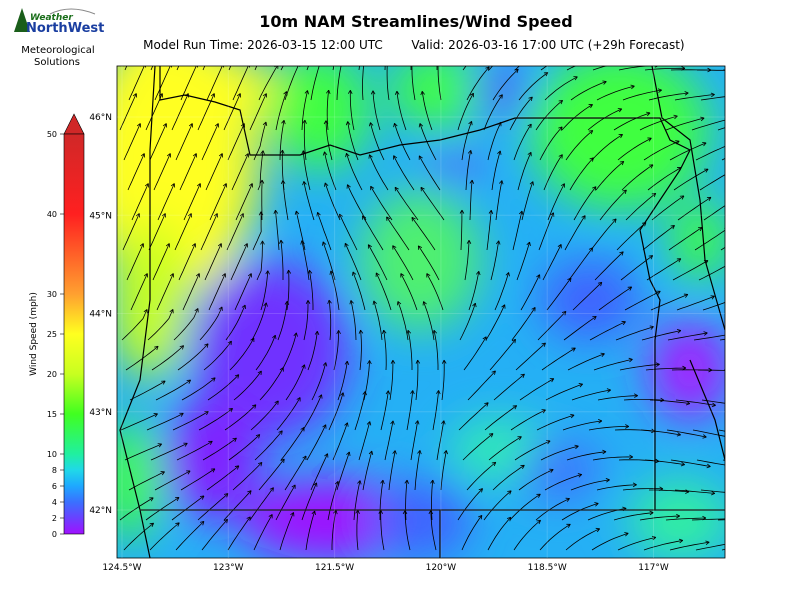 This screenshot has height=604, width=800. Describe the element at coordinates (100, 216) in the screenshot. I see `lat-label: 45°N` at that location.